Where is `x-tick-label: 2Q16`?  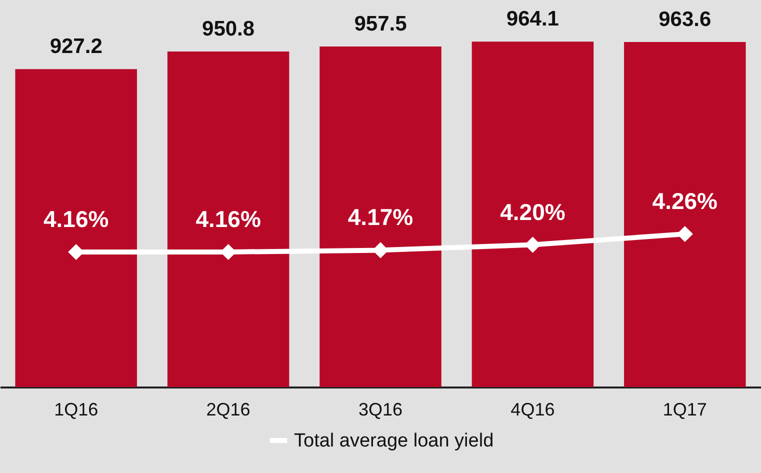
x-tick-label: 2Q16 is located at coordinates (228, 410).